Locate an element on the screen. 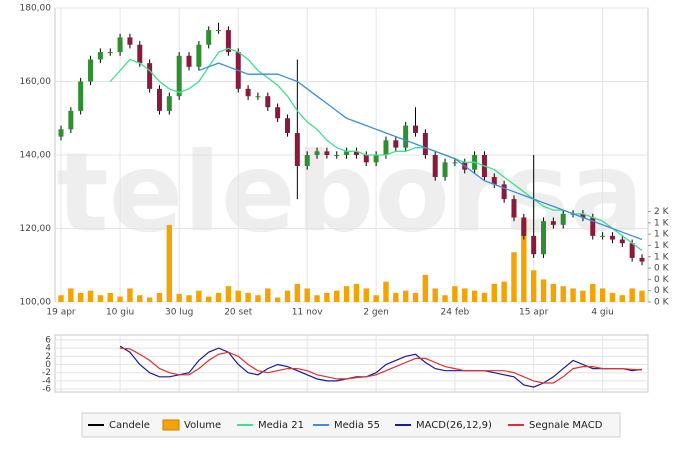 This screenshot has width=700, height=451. x-tick-label: 30 lug is located at coordinates (179, 313).